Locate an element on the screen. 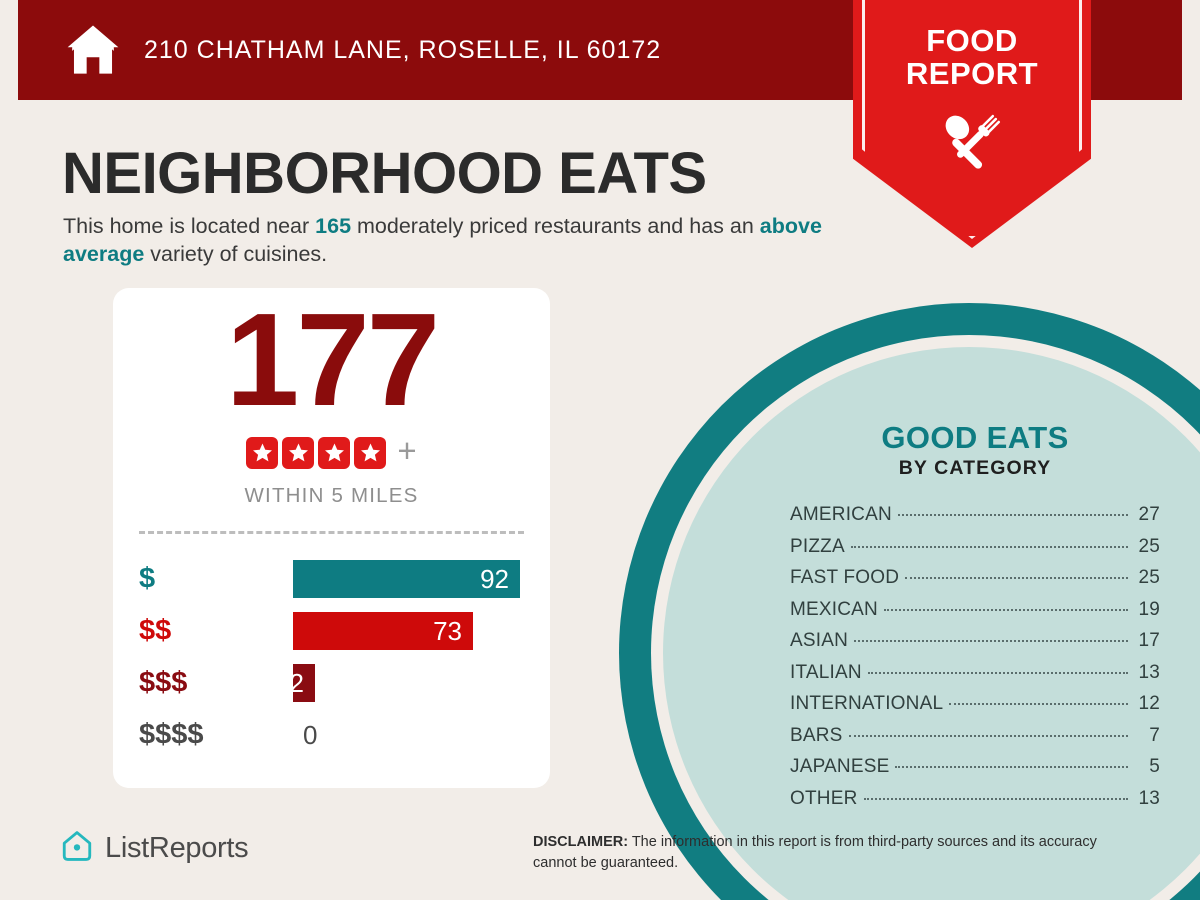 The image size is (1200, 900). price-tier-row: $$$$ 0 is located at coordinates (331, 735).